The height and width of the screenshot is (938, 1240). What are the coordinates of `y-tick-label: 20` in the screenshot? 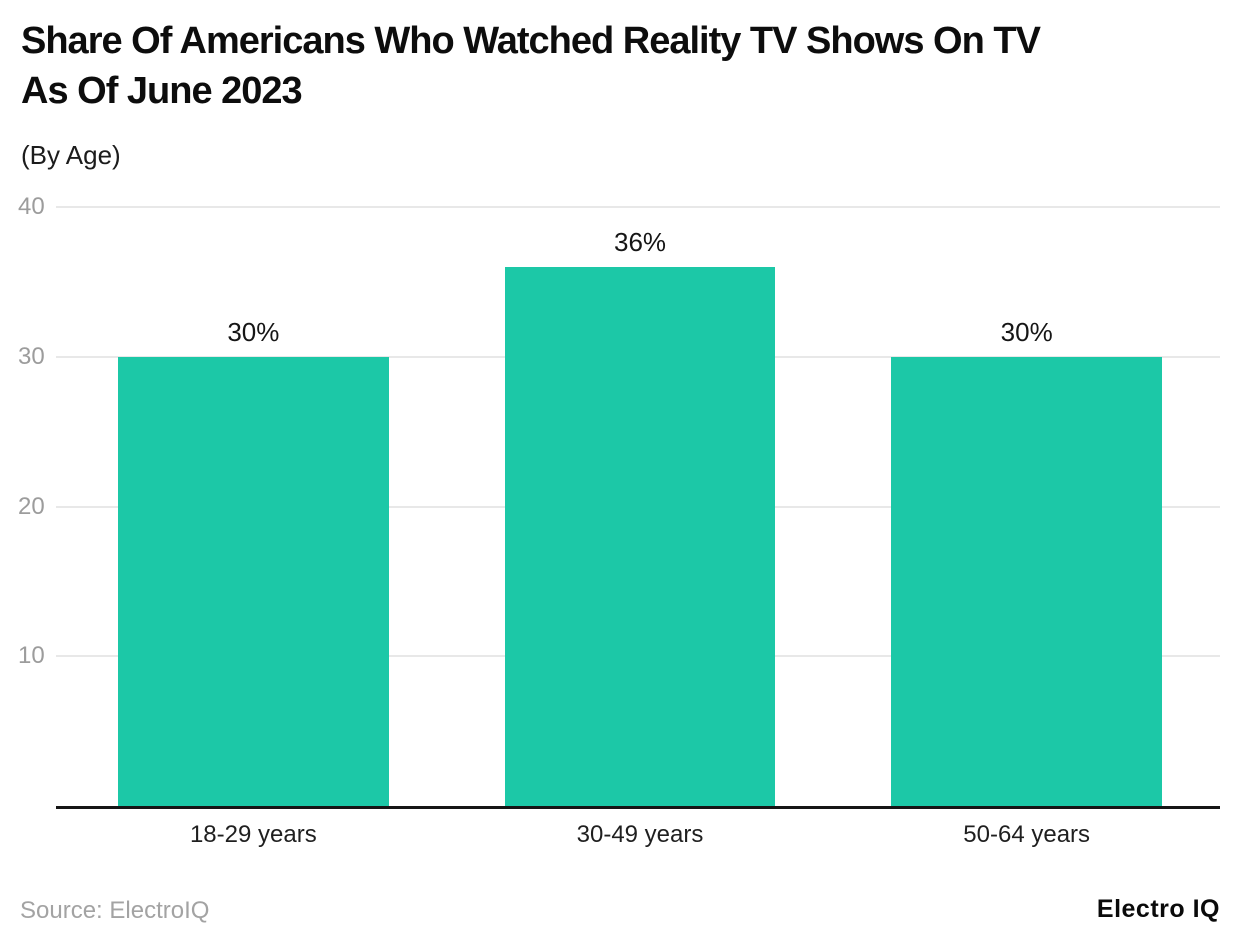 It's located at (31, 506).